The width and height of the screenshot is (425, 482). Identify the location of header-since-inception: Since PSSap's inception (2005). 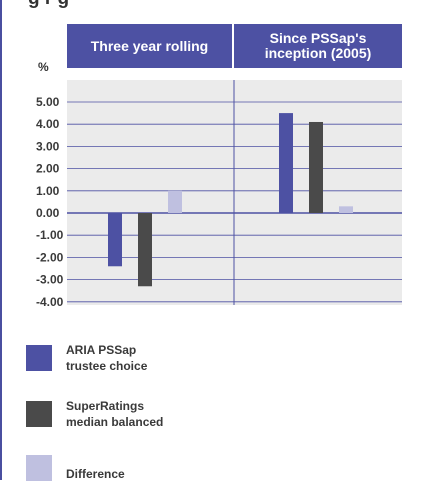
(318, 46).